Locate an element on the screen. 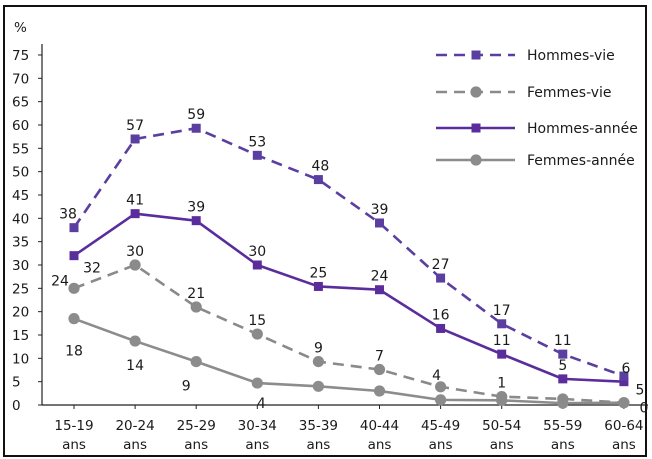 Image resolution: width=652 pixels, height=459 pixels. data-label-0: 48 is located at coordinates (320, 167).